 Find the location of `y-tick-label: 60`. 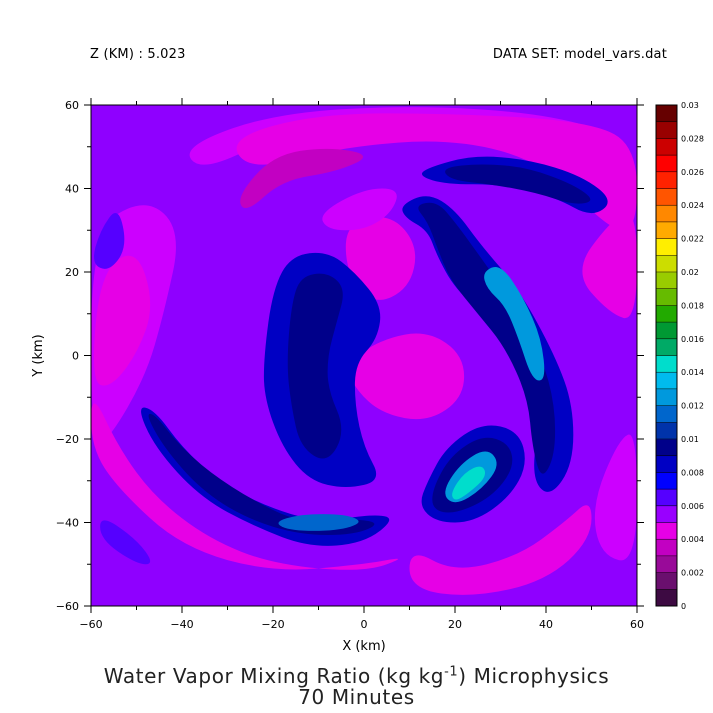

y-tick-label: 60 is located at coordinates (72, 105).